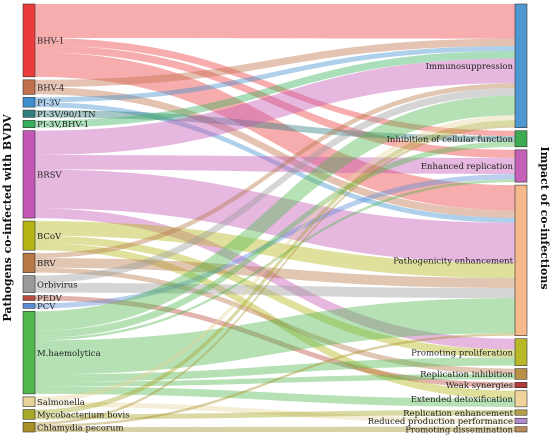  Describe the element at coordinates (66, 115) in the screenshot. I see `source-label-pi3v90: PI-3V/90/1TN` at that location.